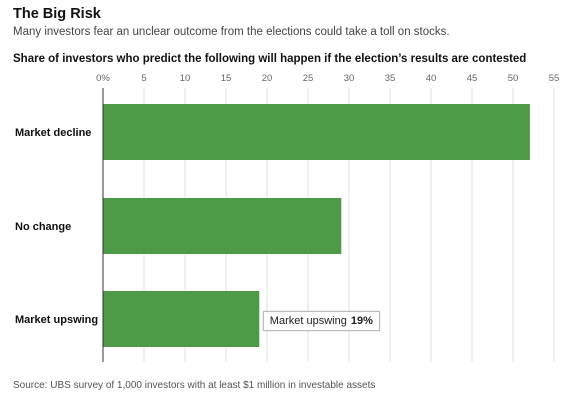 This screenshot has height=404, width=587. Describe the element at coordinates (316, 132) in the screenshot. I see `bar-market-decline` at that location.